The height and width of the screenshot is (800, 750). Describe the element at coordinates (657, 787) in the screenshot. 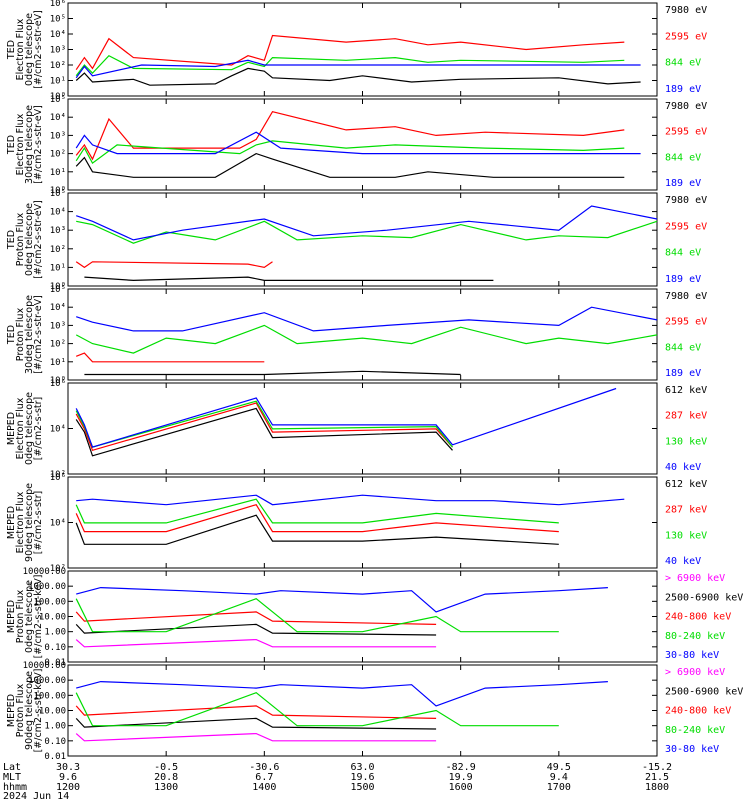

I see `x-tick-hhmm: 1800` at that location.